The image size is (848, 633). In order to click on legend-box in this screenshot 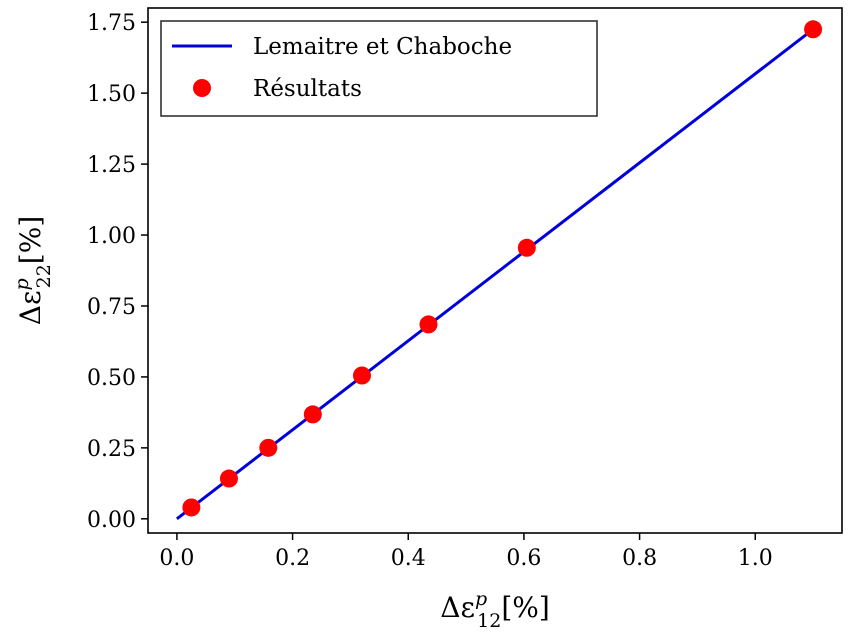, I will do `click(379, 68)`.